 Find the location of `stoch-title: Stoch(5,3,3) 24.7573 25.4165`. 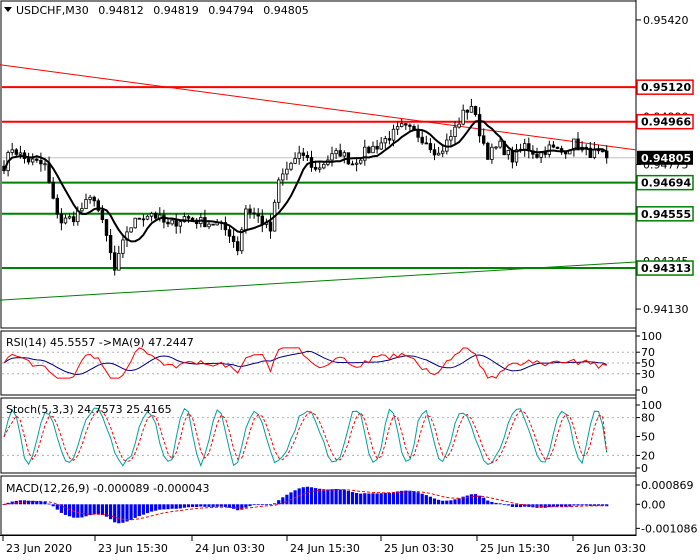

stoch-title: Stoch(5,3,3) 24.7573 25.4165 is located at coordinates (89, 409).